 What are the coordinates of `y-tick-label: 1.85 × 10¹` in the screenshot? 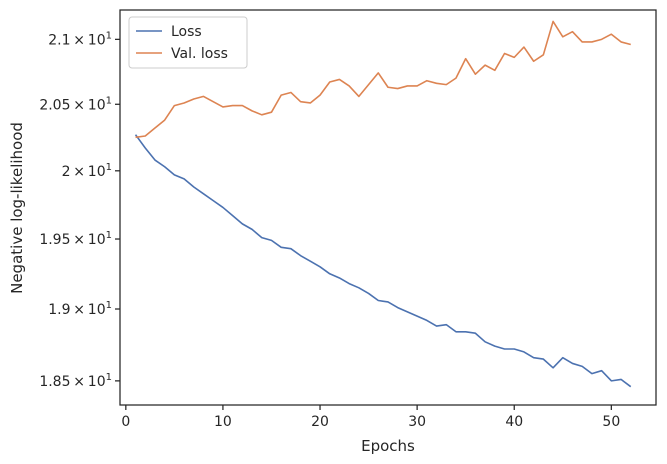 It's located at (75, 381).